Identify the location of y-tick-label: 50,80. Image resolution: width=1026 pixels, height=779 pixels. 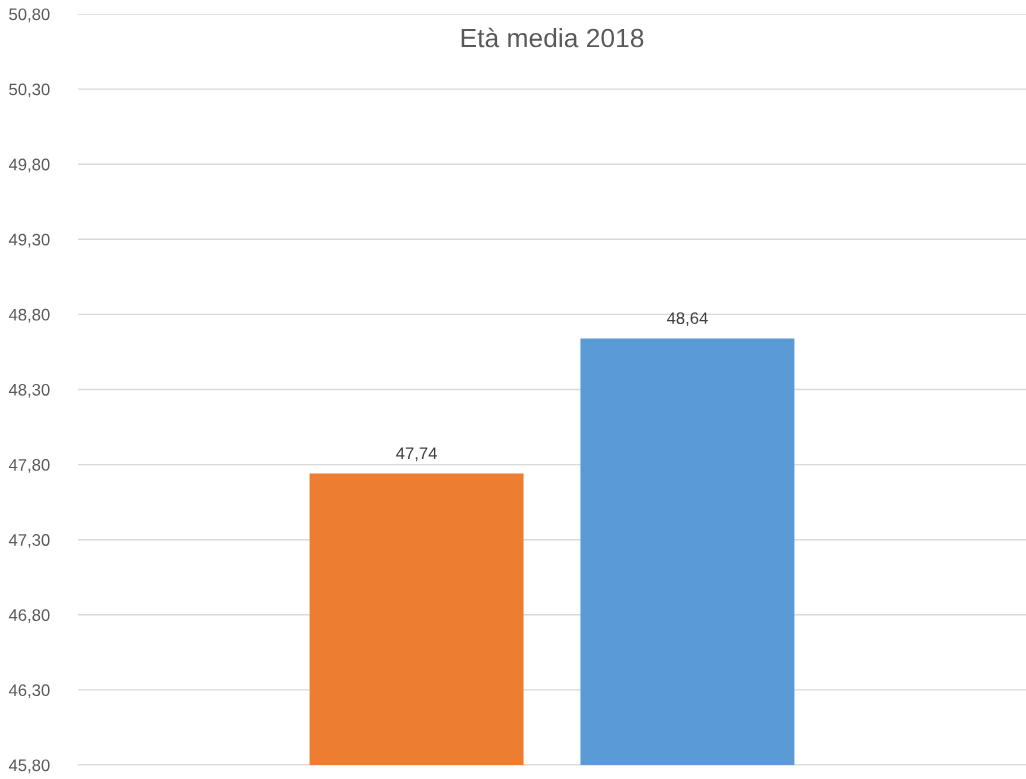
(29, 15).